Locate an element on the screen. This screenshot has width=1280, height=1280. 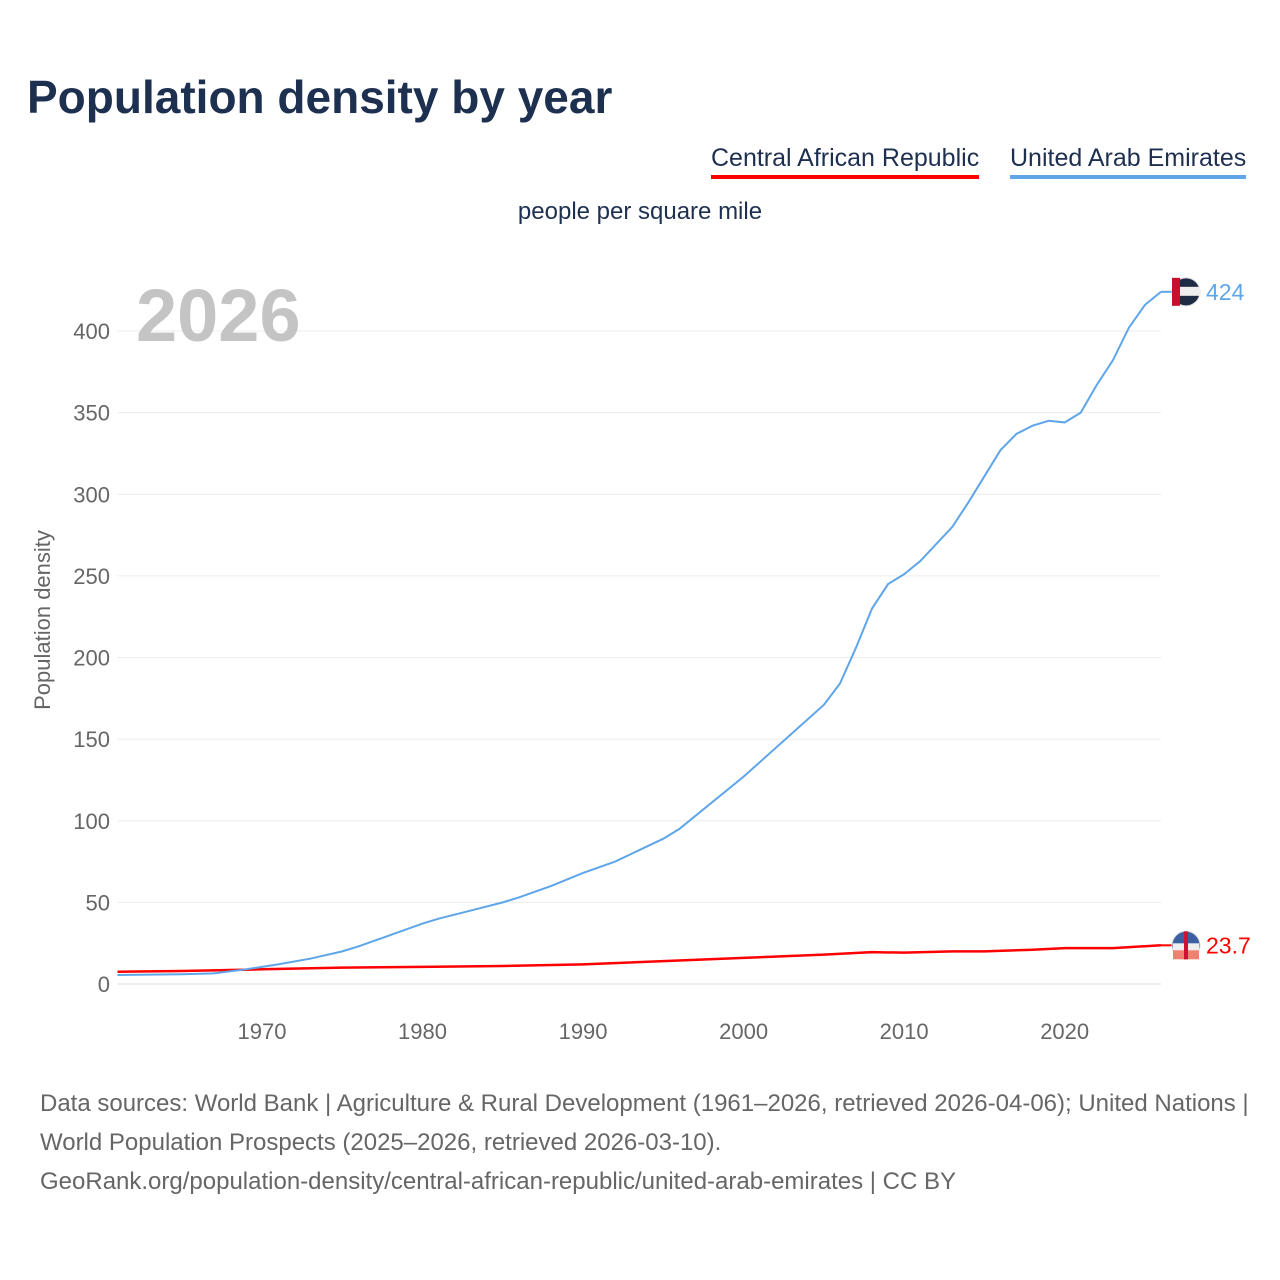
legend-united-arab-emirates: United Arab Emirates is located at coordinates (1128, 161).